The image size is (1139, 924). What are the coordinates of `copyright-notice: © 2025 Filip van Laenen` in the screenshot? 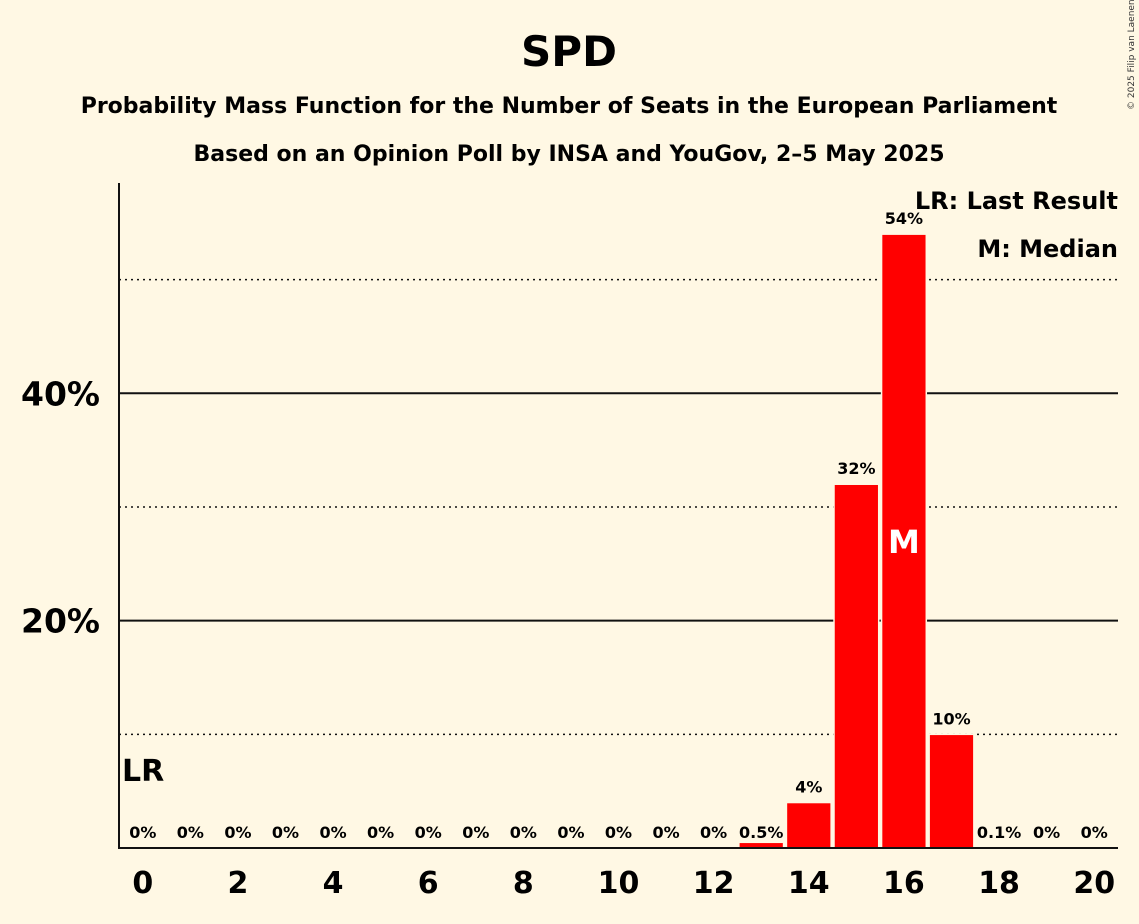 It's located at (1132, 55).